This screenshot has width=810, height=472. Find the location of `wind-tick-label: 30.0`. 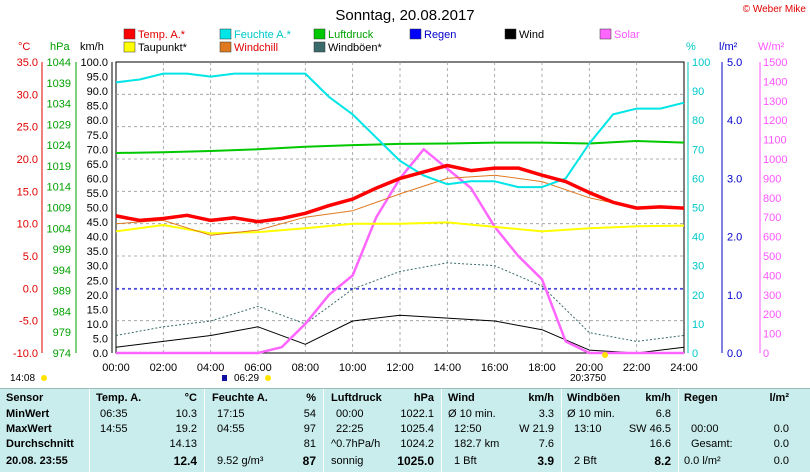

wind-tick-label: 30.0 is located at coordinates (97, 267).